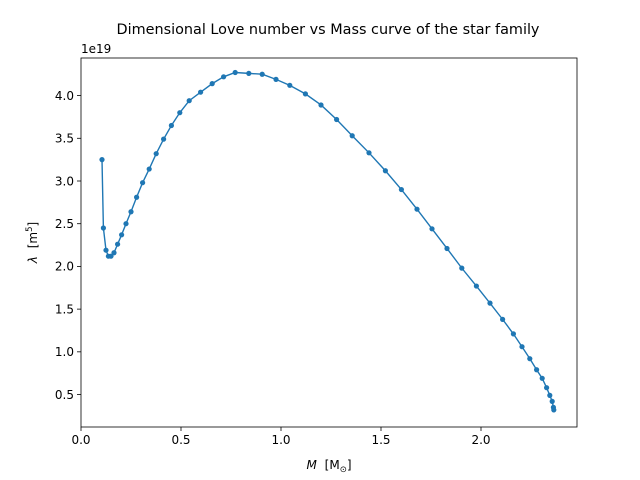  Describe the element at coordinates (280, 440) in the screenshot. I see `x-tick-label: 1.0` at that location.